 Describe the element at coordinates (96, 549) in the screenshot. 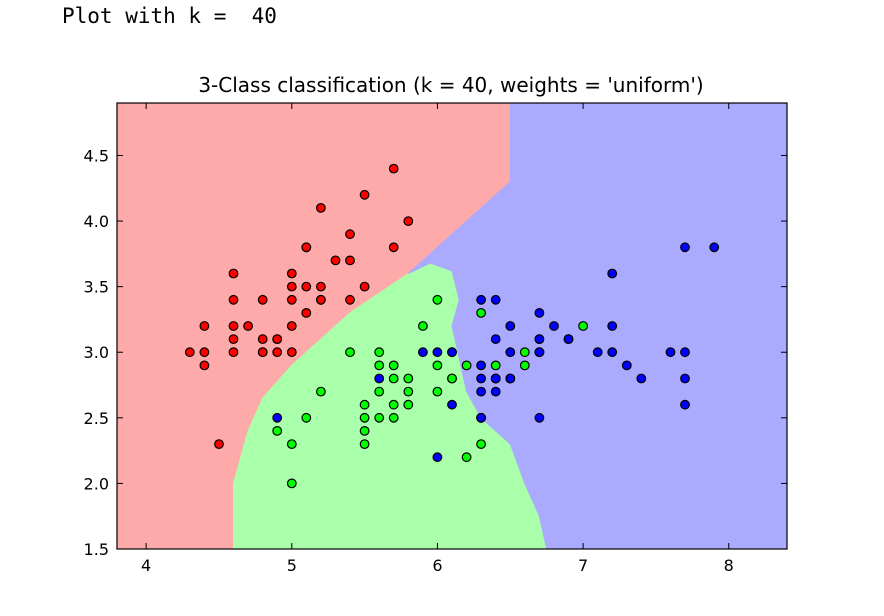

I see `y-tick-label: 1.5` at that location.